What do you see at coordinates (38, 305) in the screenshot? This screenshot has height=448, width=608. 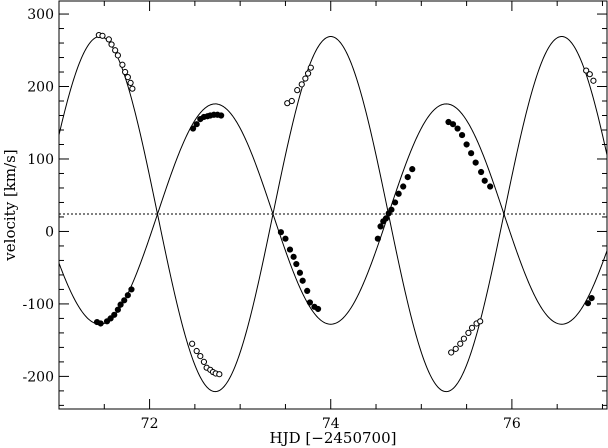 I see `y-tick-label: -100` at bounding box center [38, 305].